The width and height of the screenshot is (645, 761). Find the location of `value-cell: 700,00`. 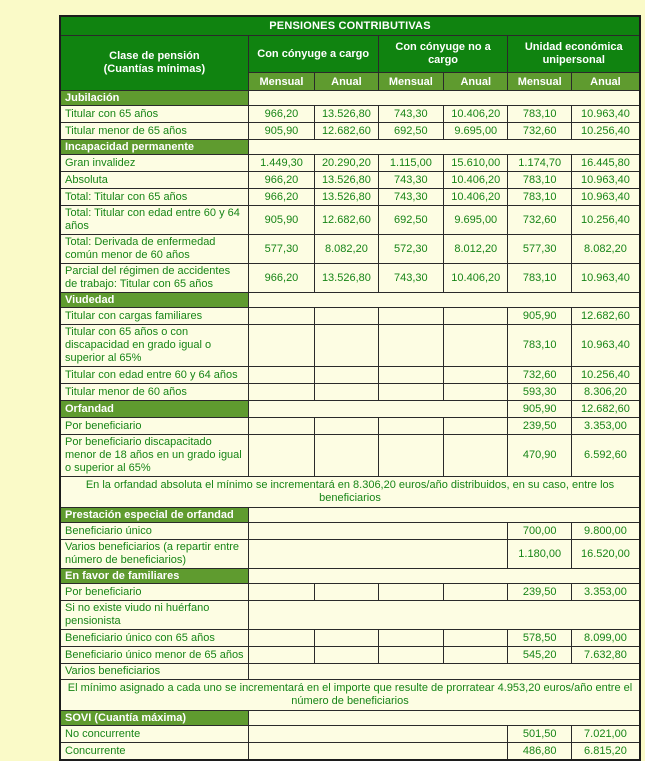

value-cell: 700,00 is located at coordinates (539, 531).